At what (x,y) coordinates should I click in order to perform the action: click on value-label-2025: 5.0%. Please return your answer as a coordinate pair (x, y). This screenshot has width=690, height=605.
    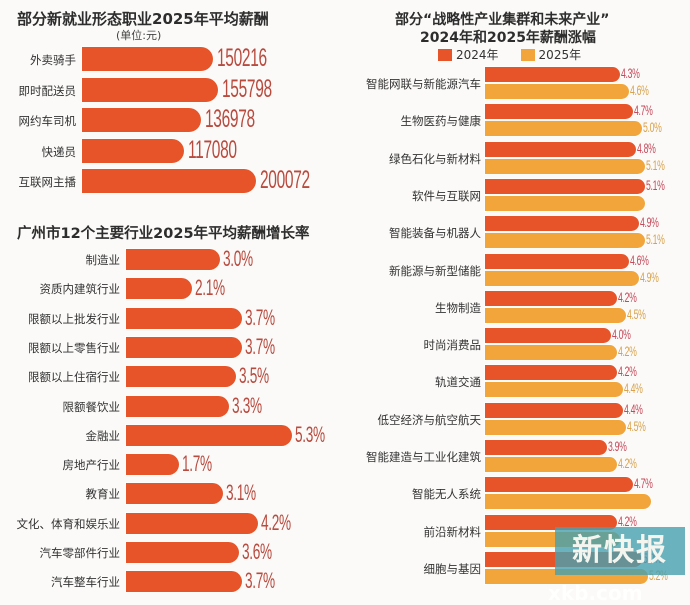
    Looking at the image, I should click on (652, 127).